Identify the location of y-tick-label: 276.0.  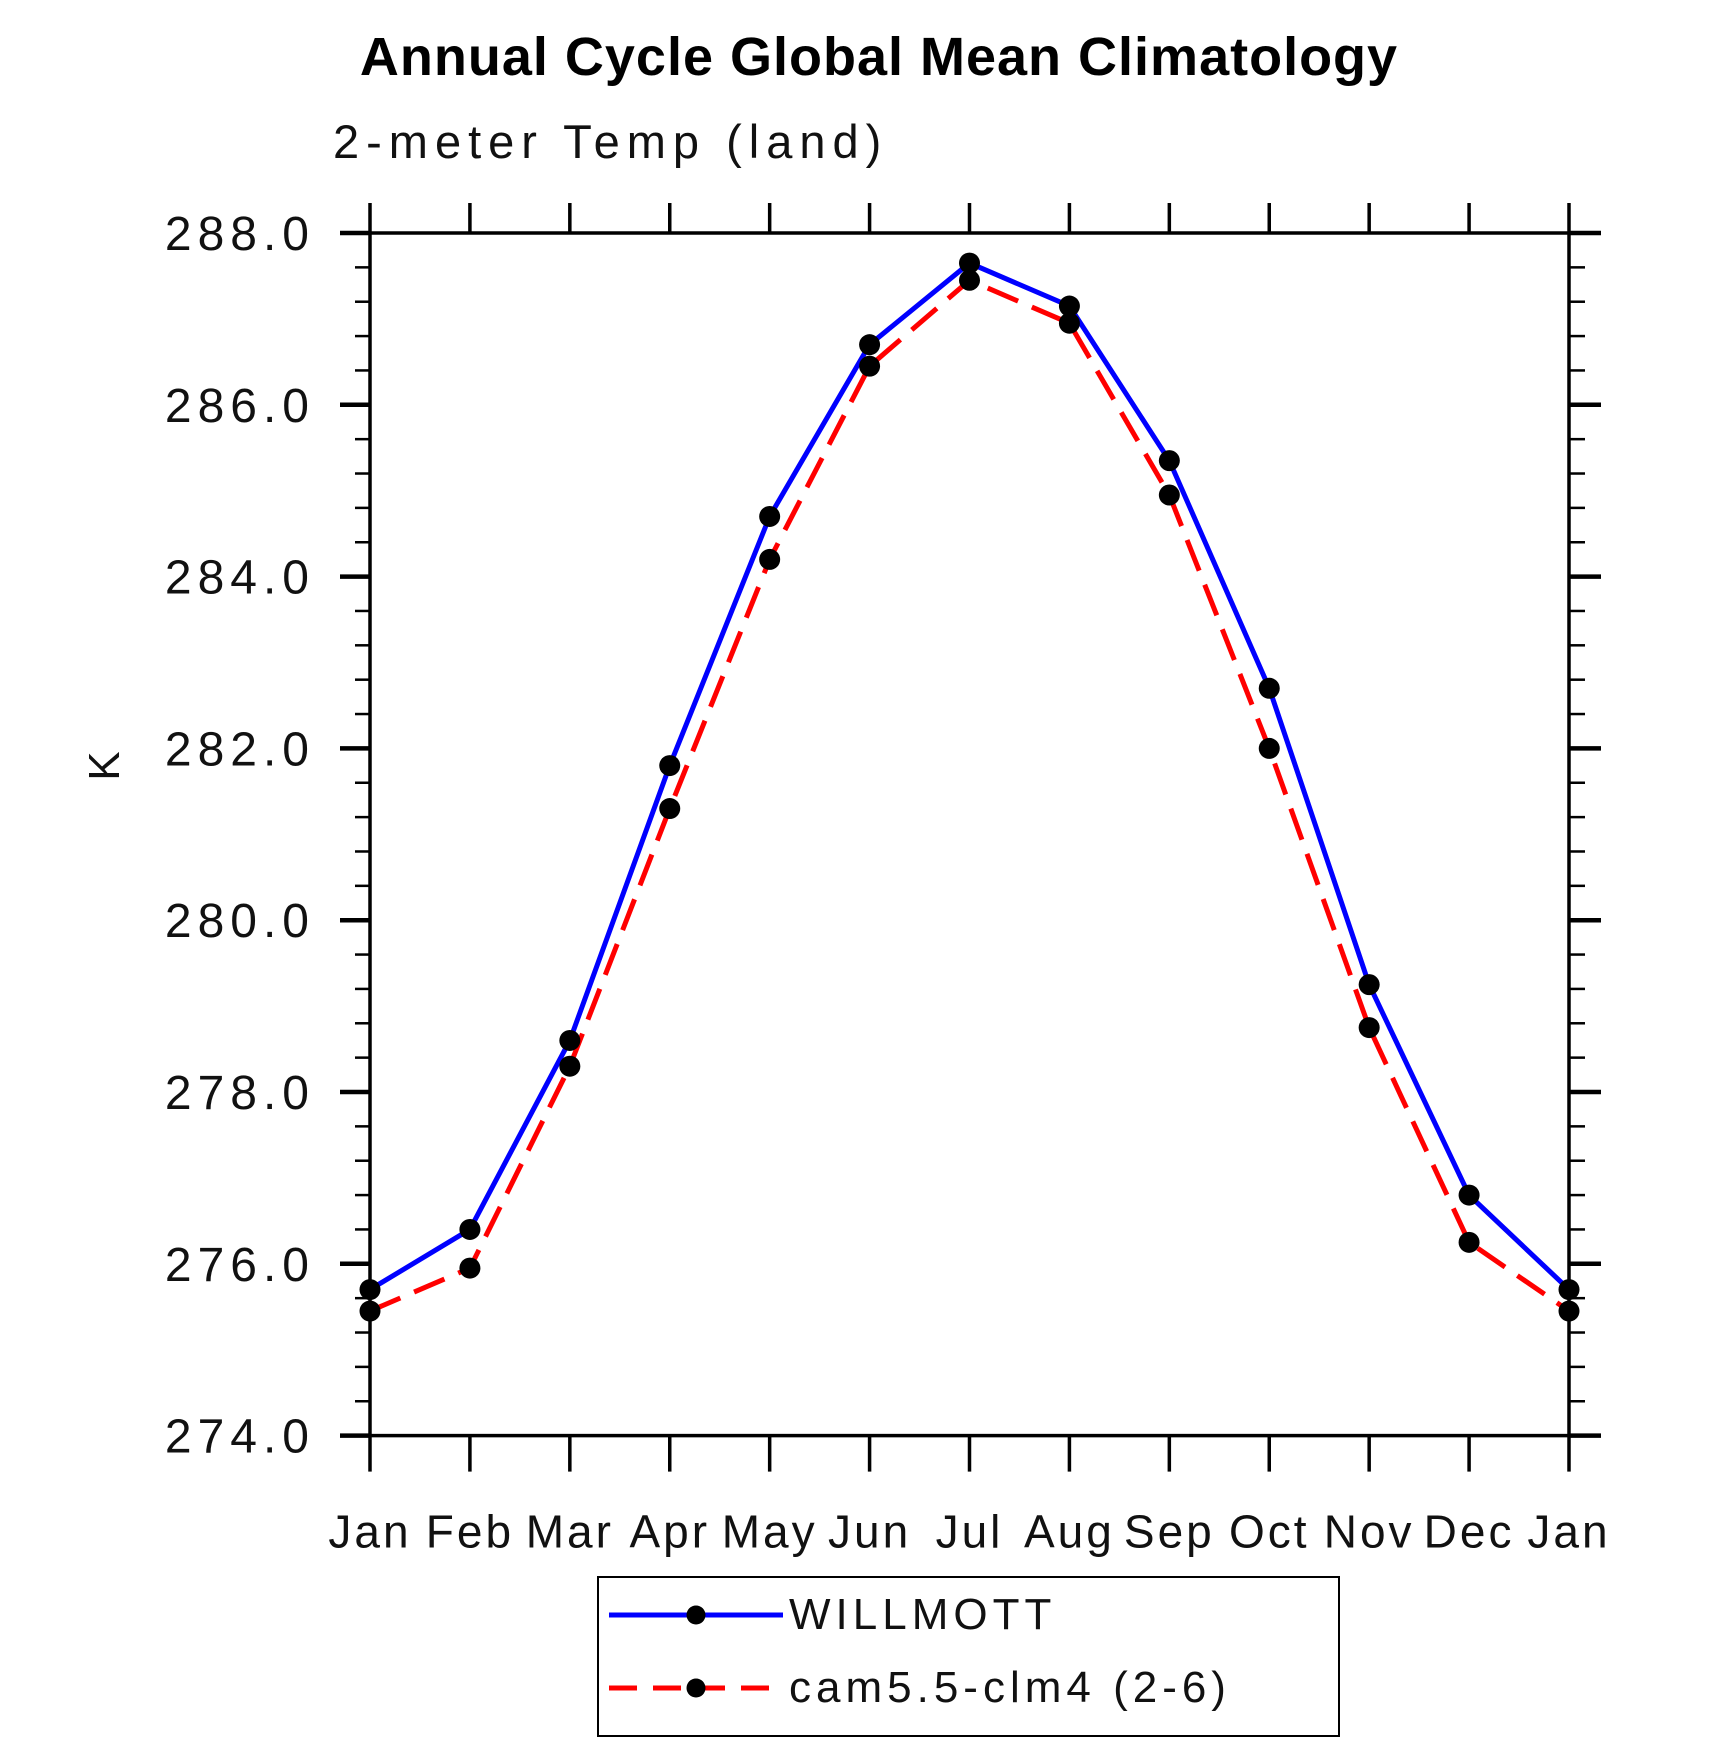
(240, 1265).